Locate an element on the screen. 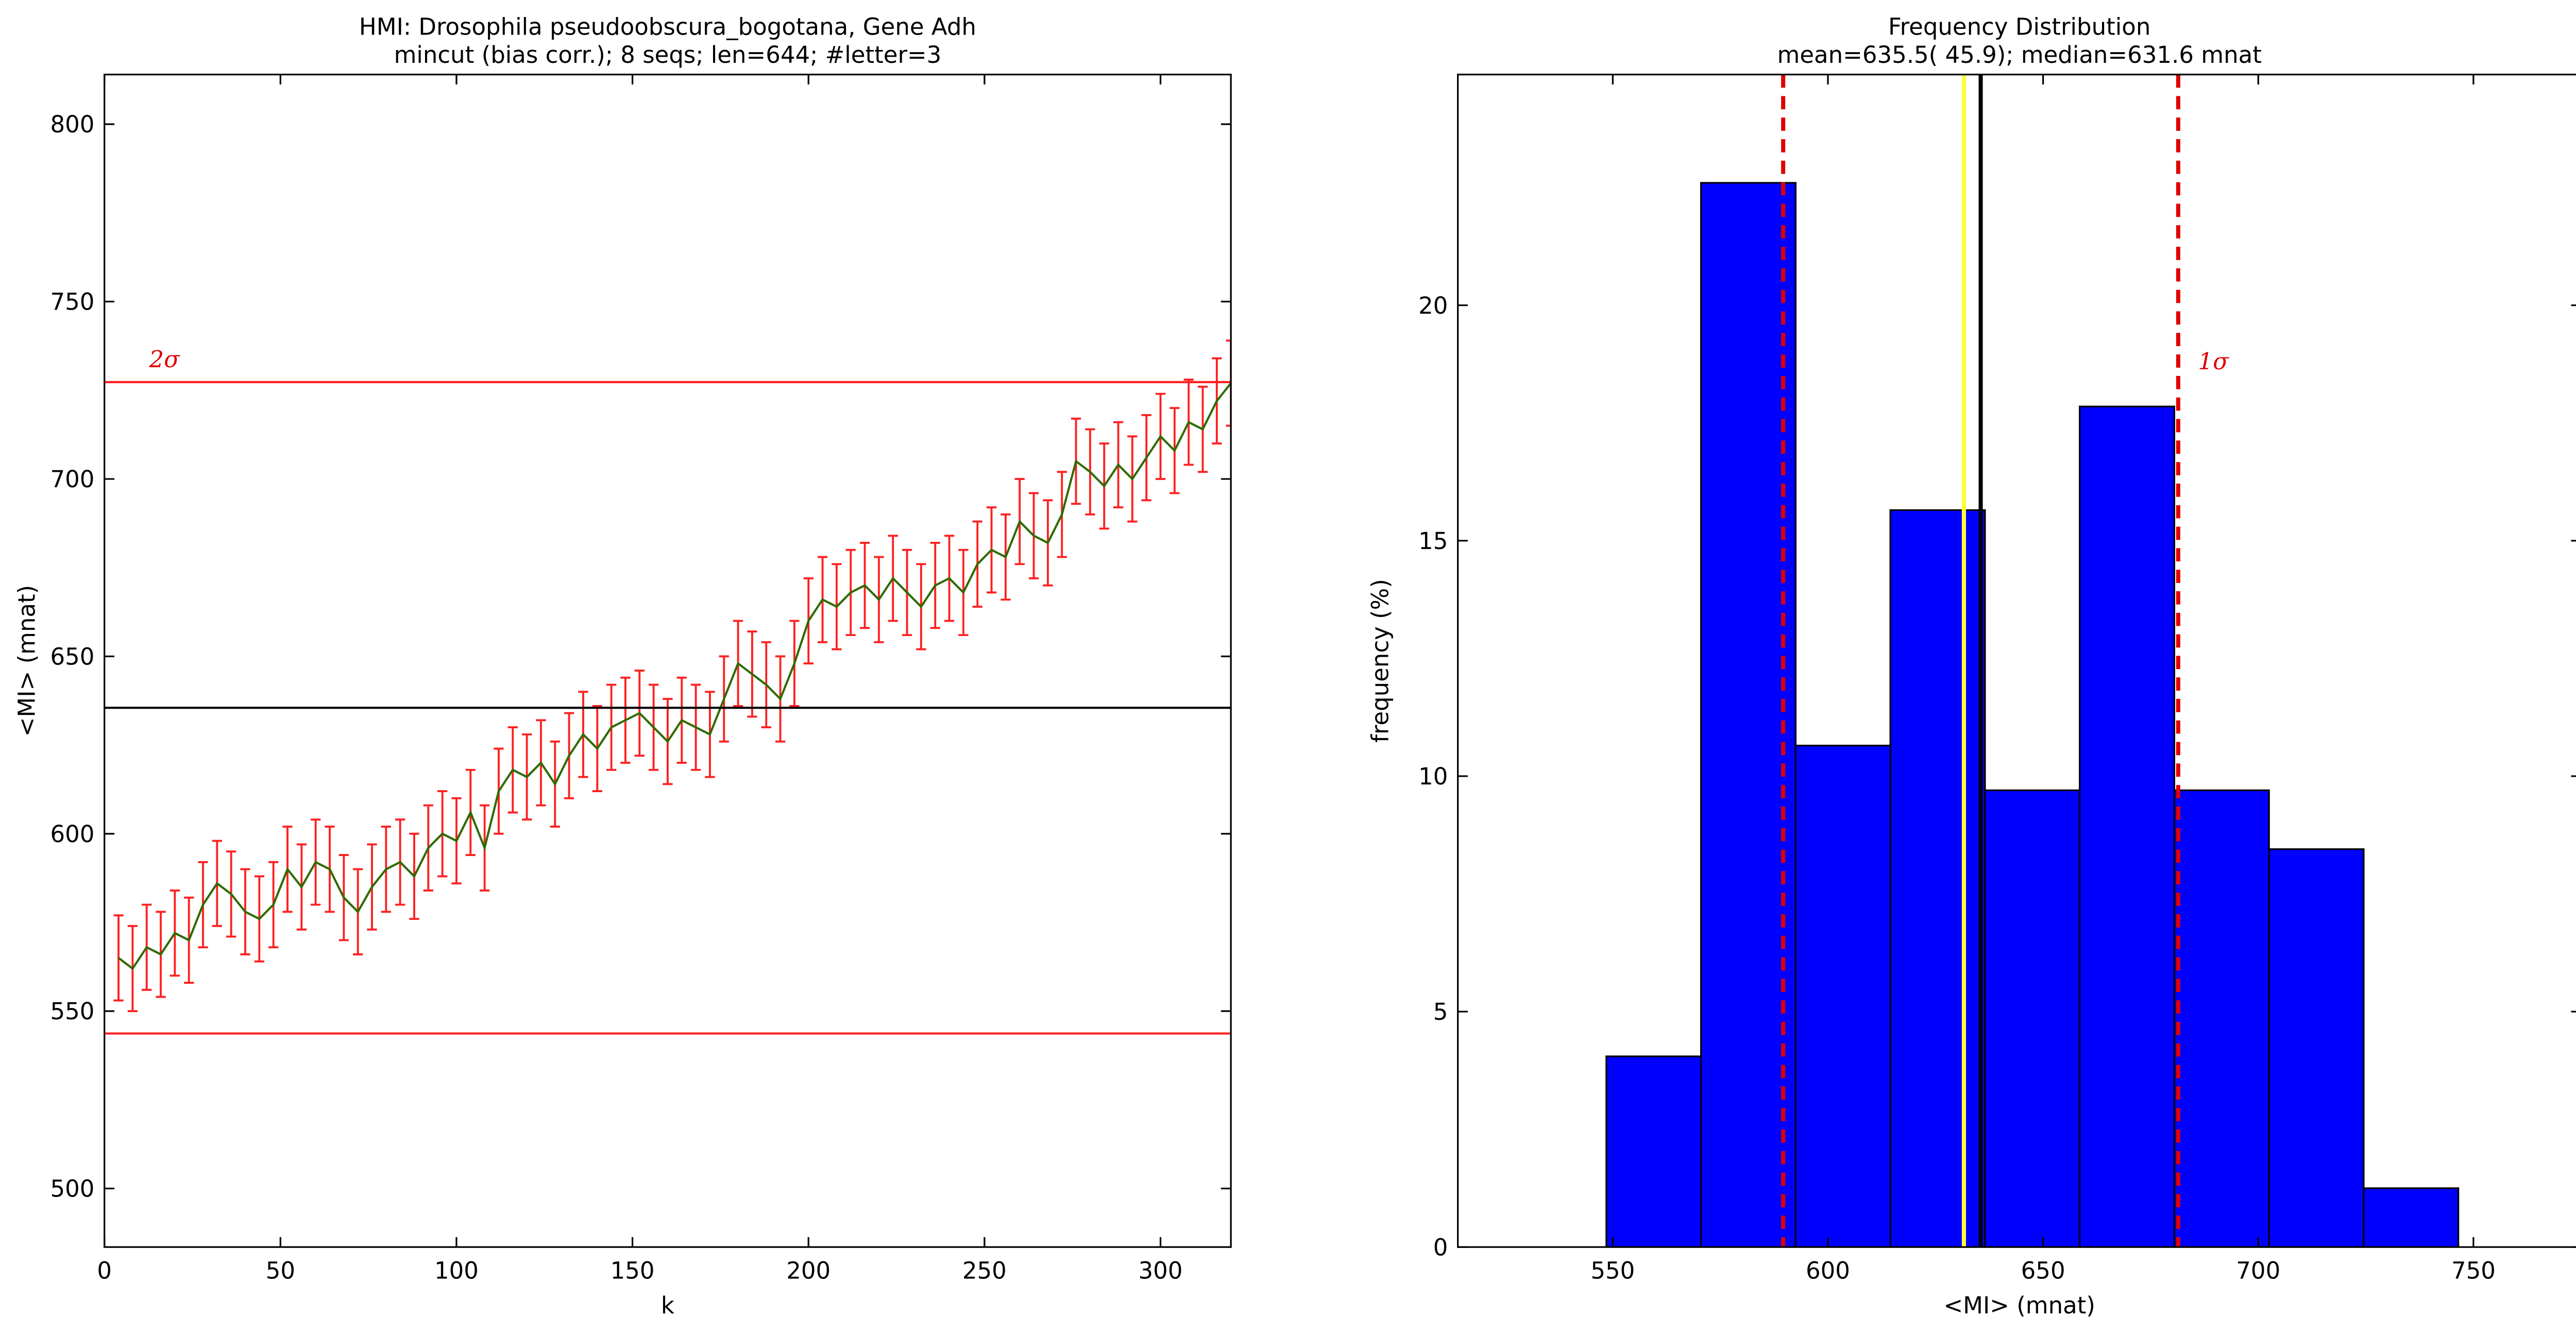 The image size is (2576, 1334). x-tick-label: 700 is located at coordinates (2258, 1270).